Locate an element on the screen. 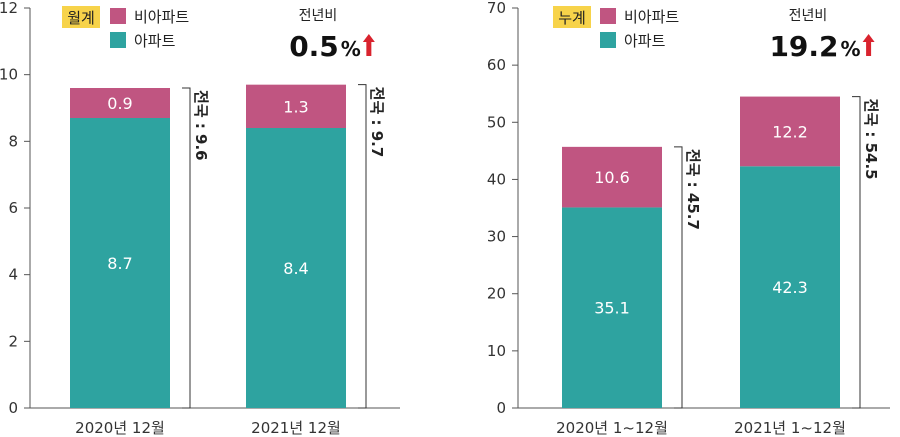 The height and width of the screenshot is (437, 900). y-tick-label: 8 is located at coordinates (13, 141).